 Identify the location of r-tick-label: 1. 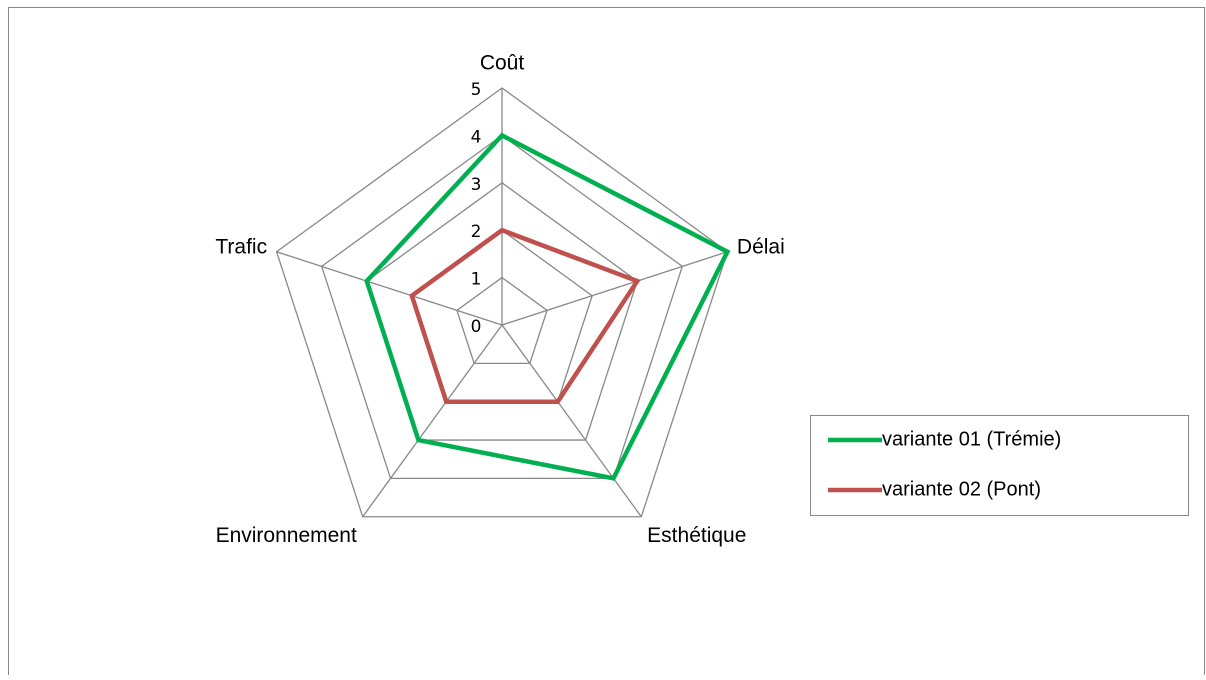
(476, 280).